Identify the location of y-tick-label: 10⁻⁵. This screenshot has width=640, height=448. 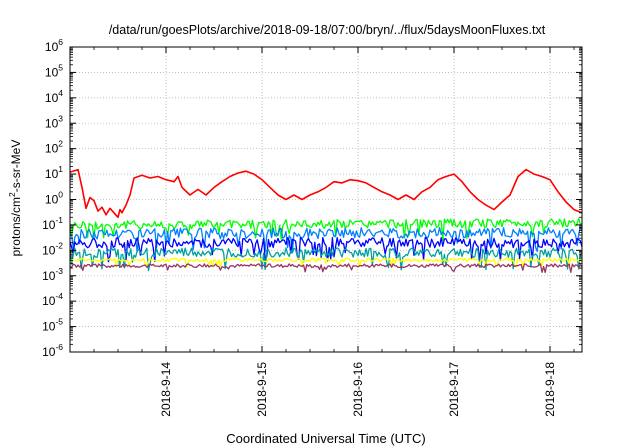
(52, 325).